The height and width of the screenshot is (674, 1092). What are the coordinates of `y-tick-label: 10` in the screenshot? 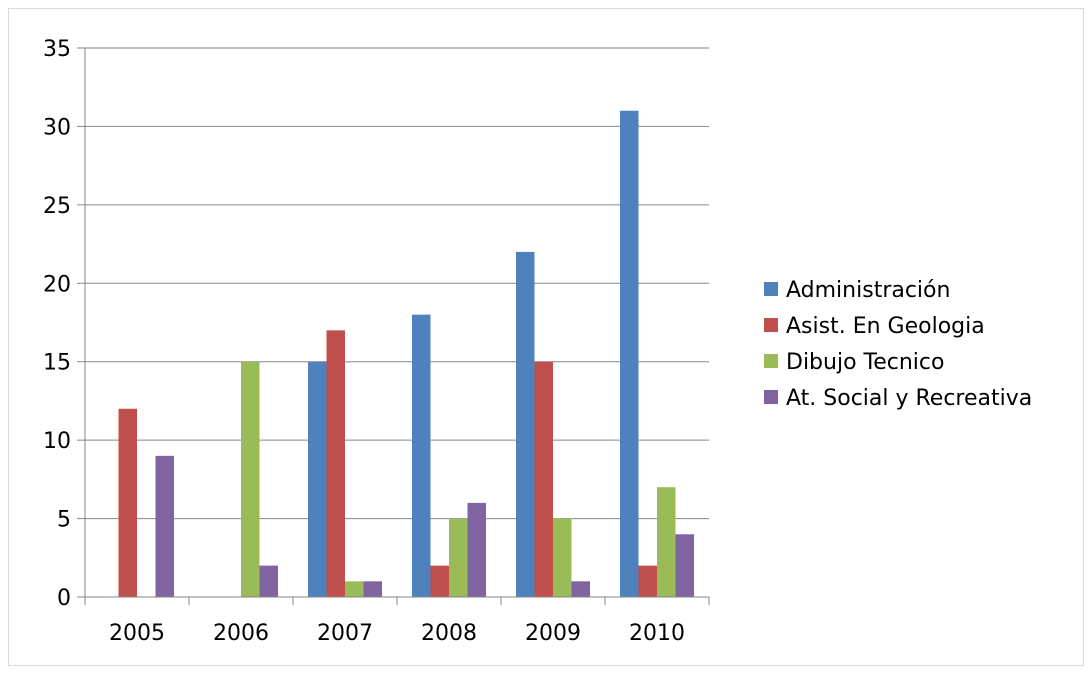 It's located at (57, 441).